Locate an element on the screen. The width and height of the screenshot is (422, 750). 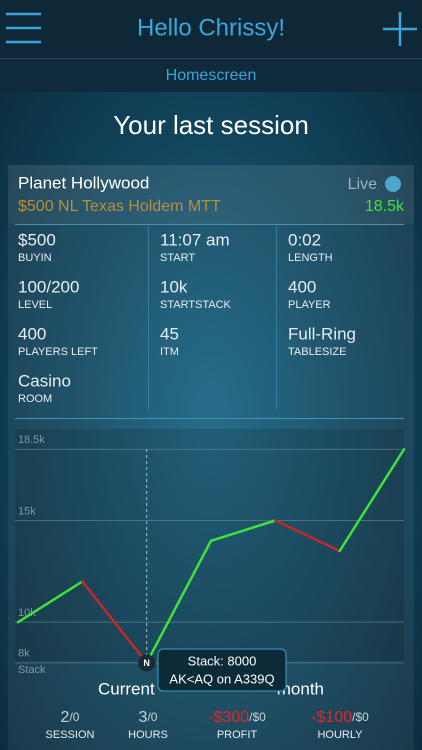
summary-label: HOURS is located at coordinates (148, 735).